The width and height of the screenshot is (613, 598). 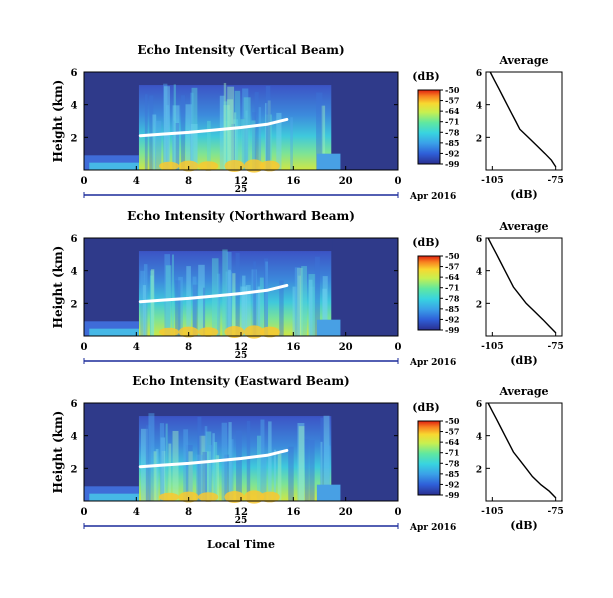 I want to click on colorbar-tick-label: -50, so click(x=452, y=90).